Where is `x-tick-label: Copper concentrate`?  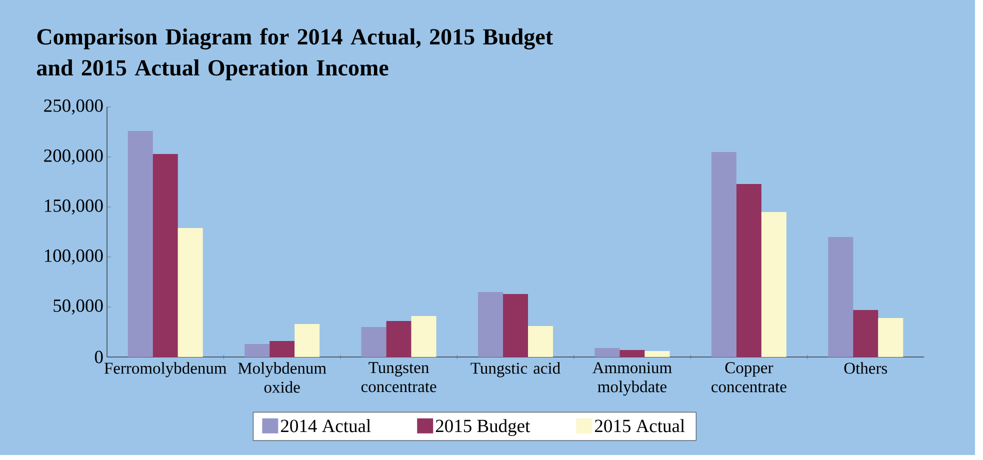 x-tick-label: Copper concentrate is located at coordinates (749, 377).